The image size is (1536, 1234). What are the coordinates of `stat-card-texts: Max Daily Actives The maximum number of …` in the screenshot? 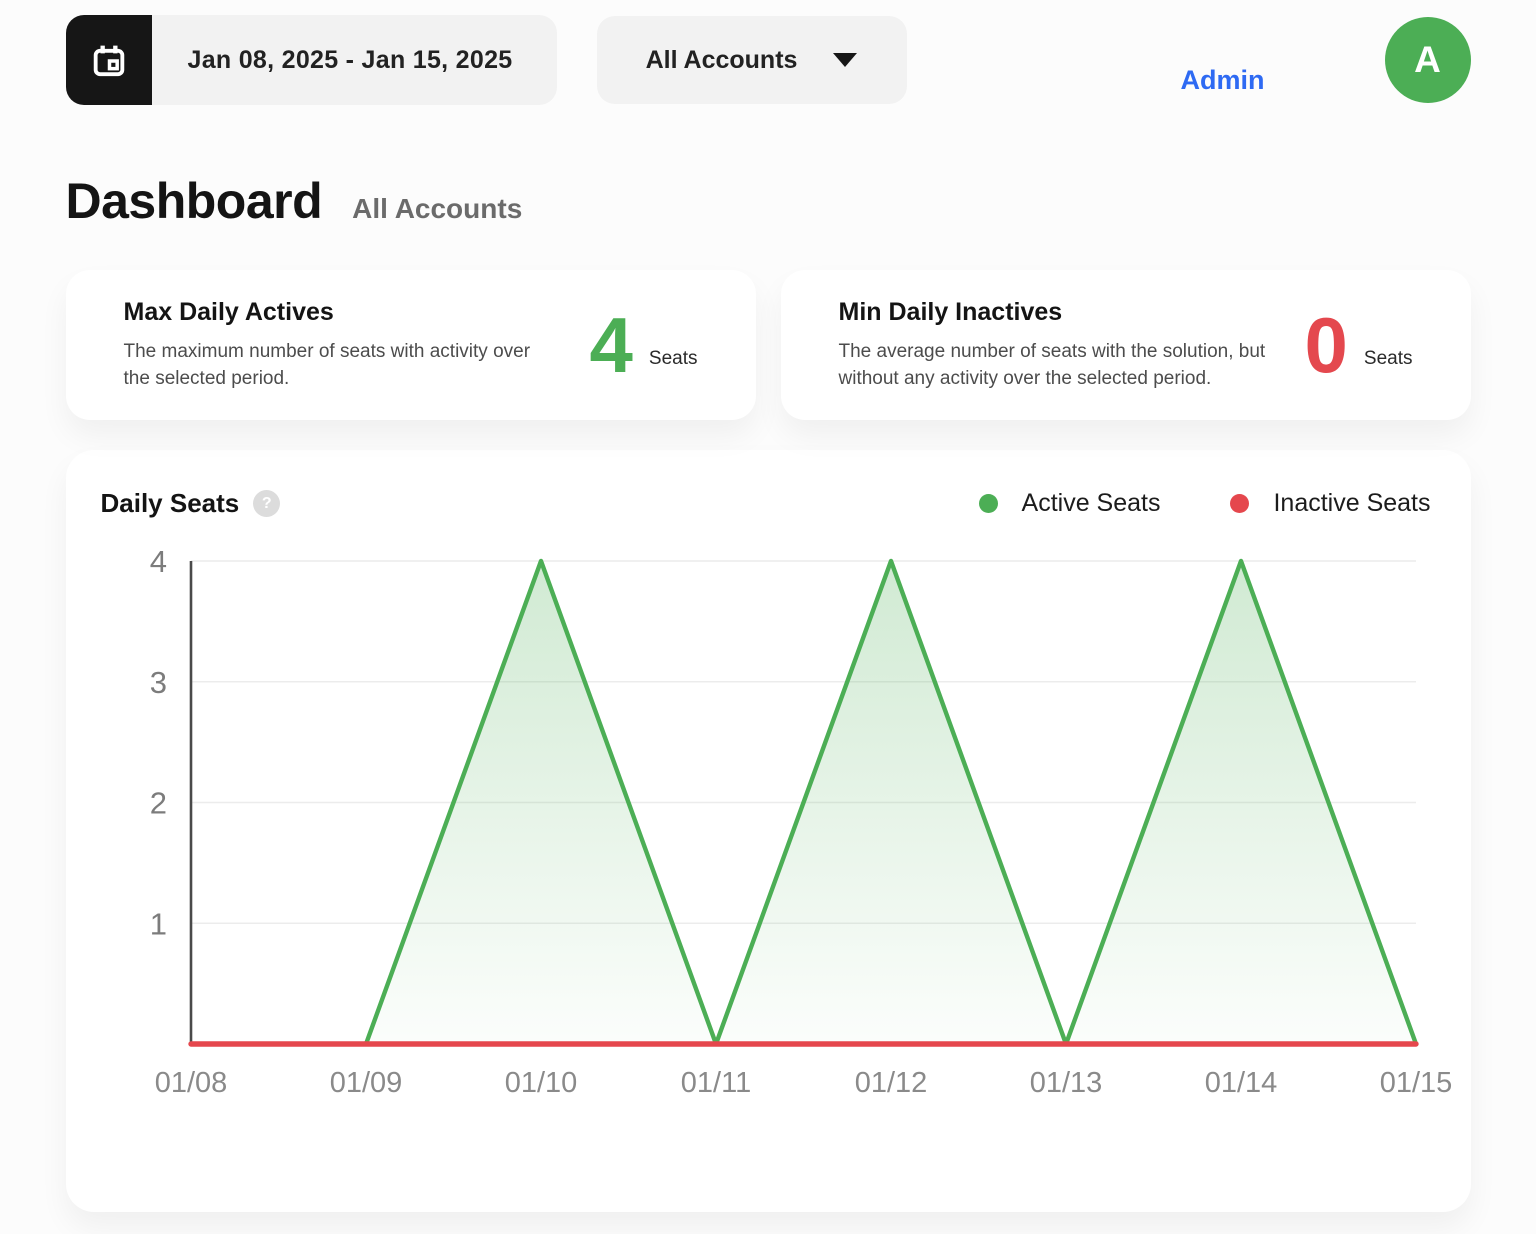 It's located at (339, 345).